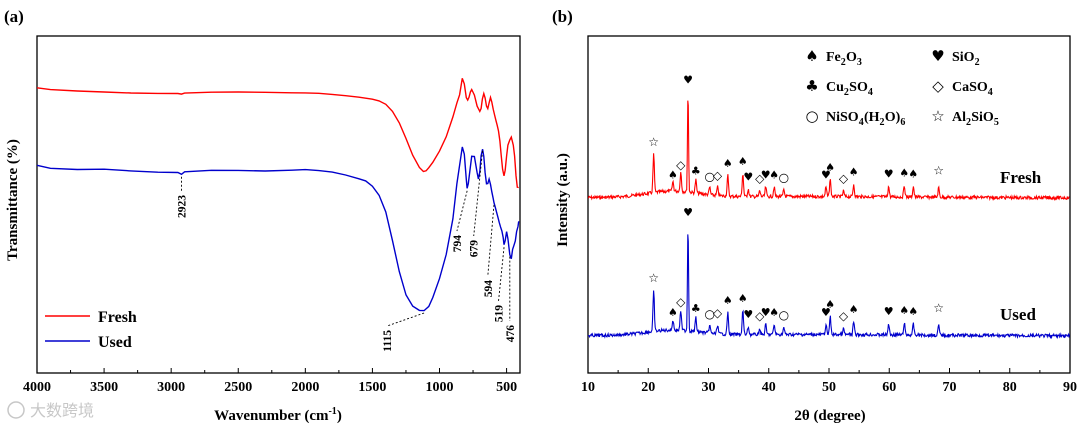  What do you see at coordinates (904, 310) in the screenshot?
I see `phase-marker-used-19: ♠` at bounding box center [904, 310].